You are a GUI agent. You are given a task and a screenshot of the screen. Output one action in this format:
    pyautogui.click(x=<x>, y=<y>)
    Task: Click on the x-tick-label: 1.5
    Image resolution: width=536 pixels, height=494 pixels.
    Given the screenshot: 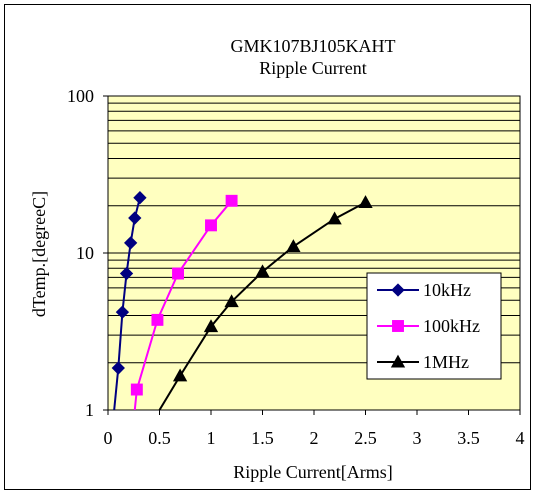 What is the action you would take?
    pyautogui.click(x=262, y=438)
    